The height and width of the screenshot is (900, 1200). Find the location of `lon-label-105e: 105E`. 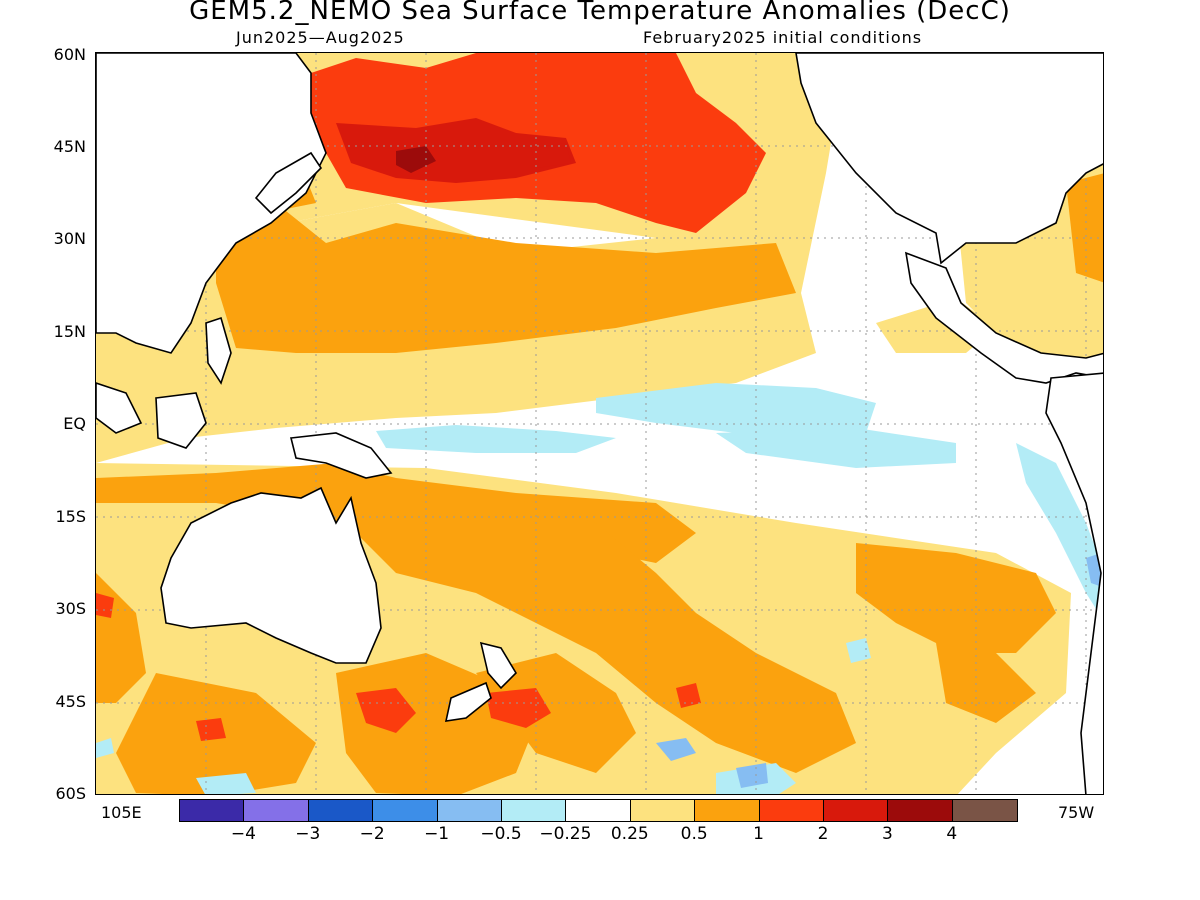

lon-label-105e: 105E is located at coordinates (121, 812).